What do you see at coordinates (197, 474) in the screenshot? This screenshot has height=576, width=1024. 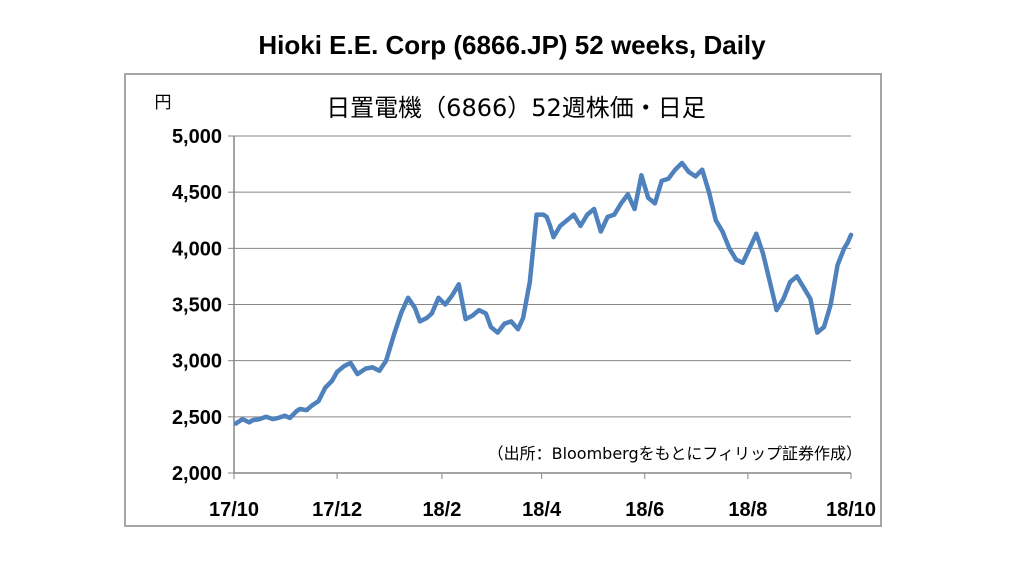 I see `y-tick-label: 2,000` at bounding box center [197, 474].